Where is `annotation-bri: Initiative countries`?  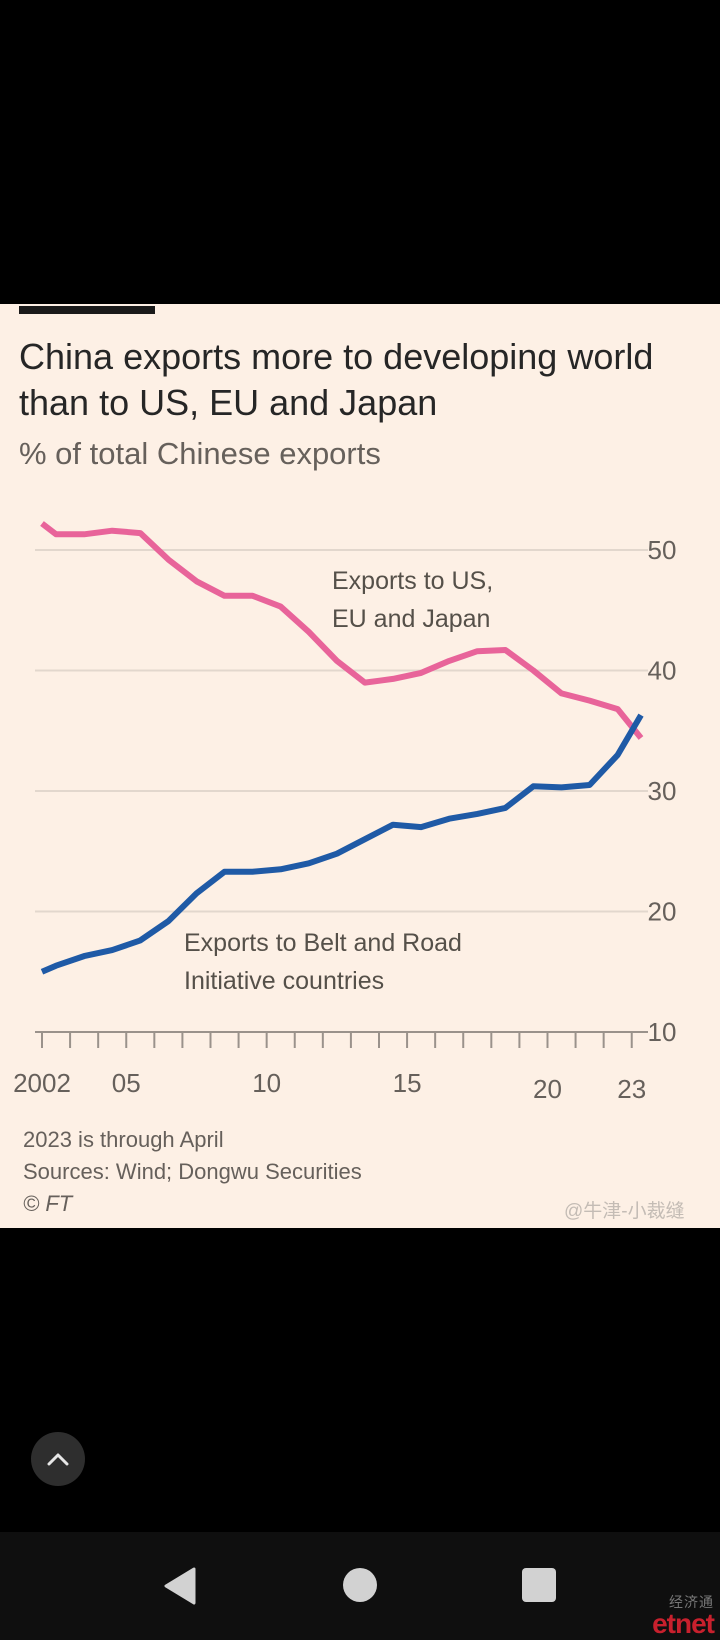
annotation-bri: Initiative countries is located at coordinates (284, 981).